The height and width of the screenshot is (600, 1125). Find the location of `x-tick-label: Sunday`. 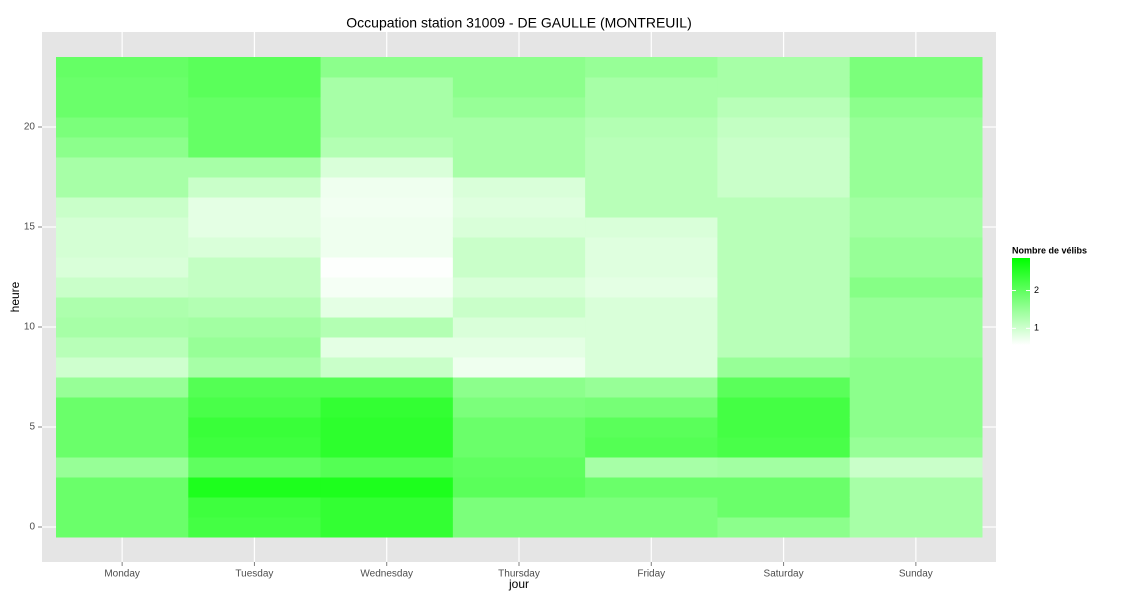

x-tick-label: Sunday is located at coordinates (916, 574).